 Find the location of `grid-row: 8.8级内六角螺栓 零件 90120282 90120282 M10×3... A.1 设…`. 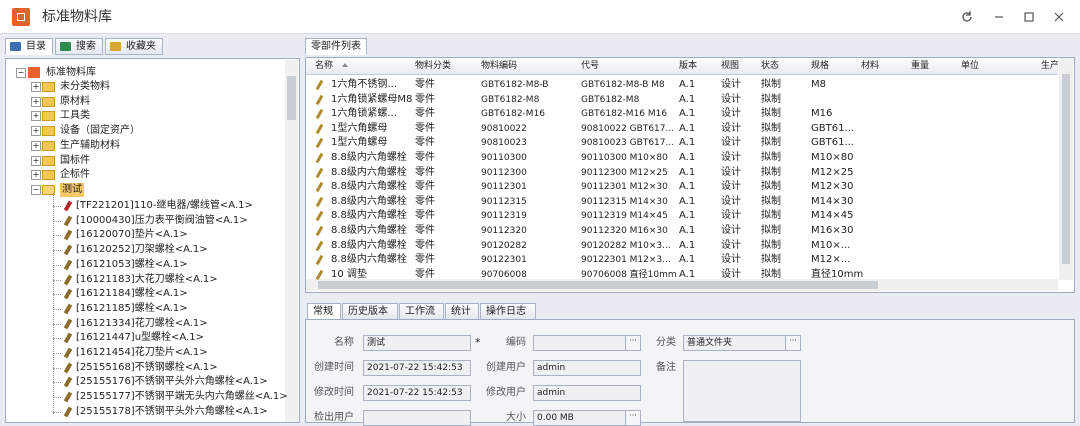

grid-row: 8.8级内六角螺栓 零件 90120282 90120282 M10×3... A.1 设… is located at coordinates (682, 246).